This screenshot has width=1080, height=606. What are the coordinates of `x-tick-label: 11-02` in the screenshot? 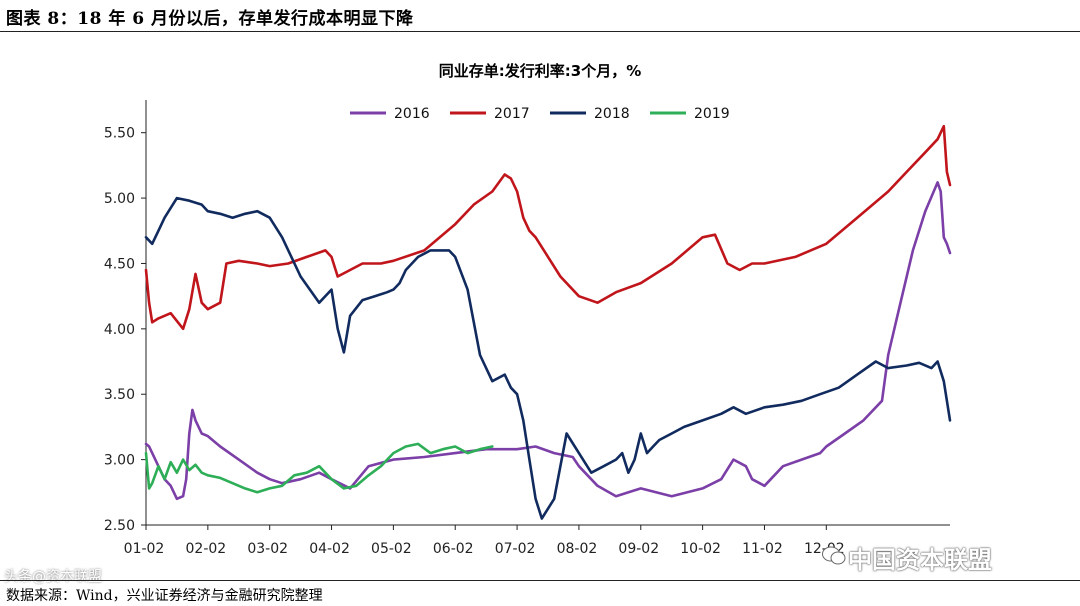 It's located at (762, 549).